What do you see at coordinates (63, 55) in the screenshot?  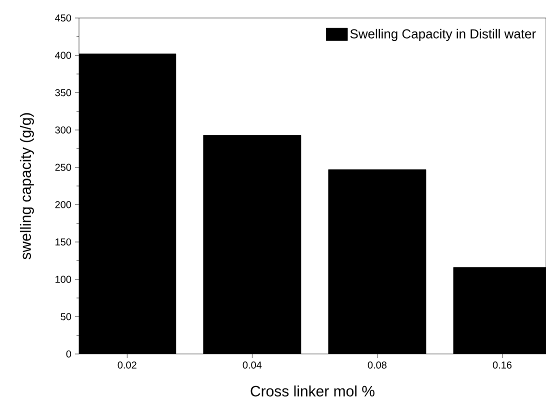 I see `y-tick-label: 400` at bounding box center [63, 55].